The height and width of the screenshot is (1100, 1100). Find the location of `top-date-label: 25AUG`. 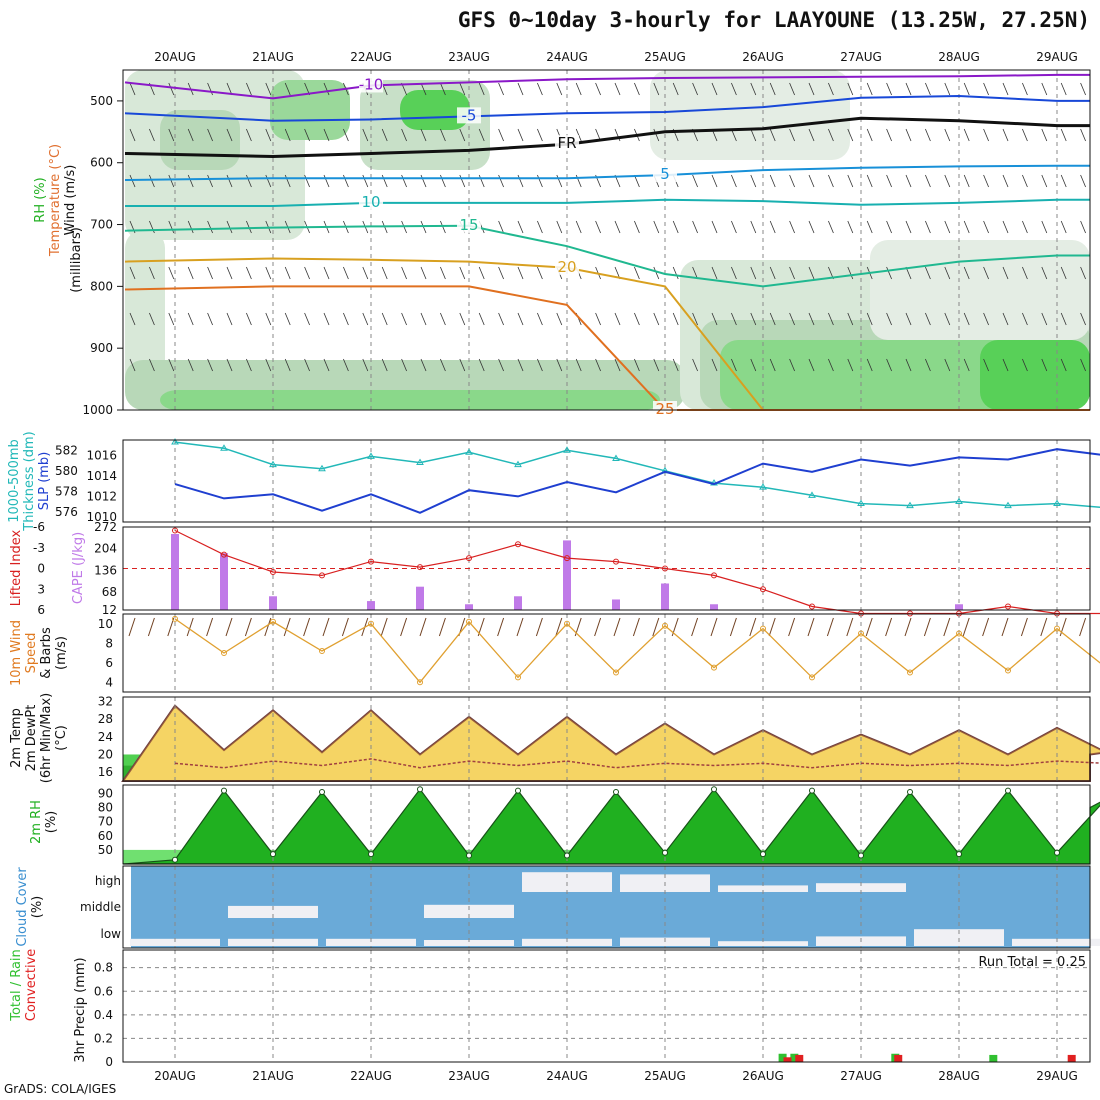

top-date-label: 25AUG is located at coordinates (665, 57).